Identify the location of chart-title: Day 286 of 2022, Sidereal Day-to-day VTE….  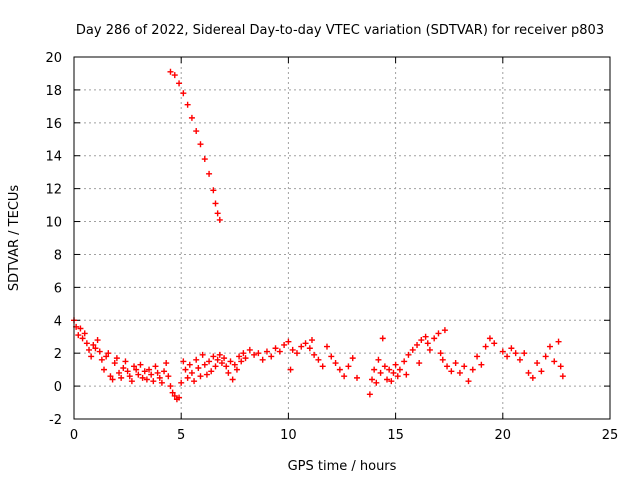
(340, 30).